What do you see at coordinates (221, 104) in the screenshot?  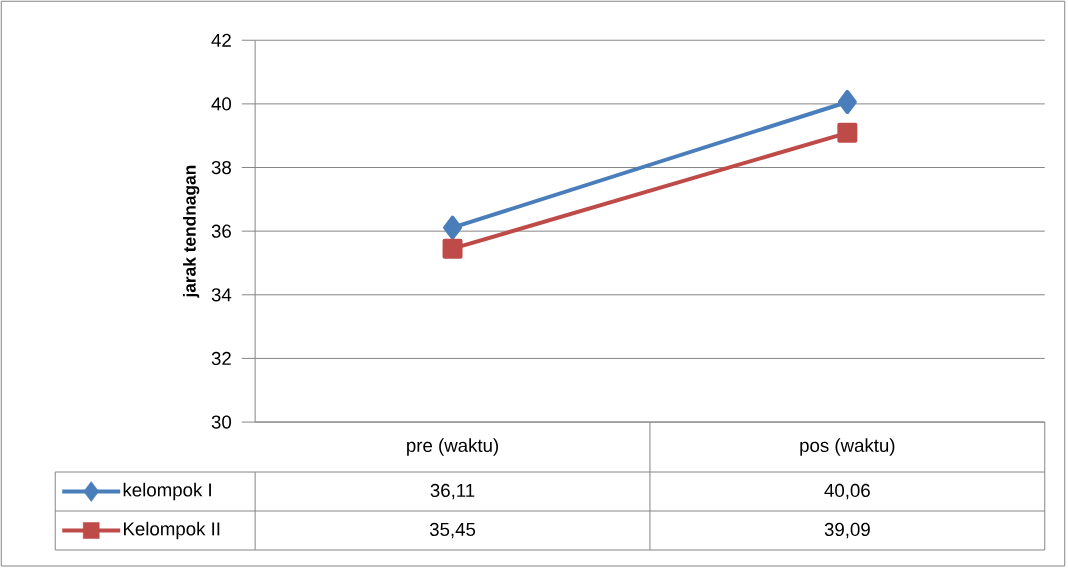 I see `y-tick-label: 40` at bounding box center [221, 104].